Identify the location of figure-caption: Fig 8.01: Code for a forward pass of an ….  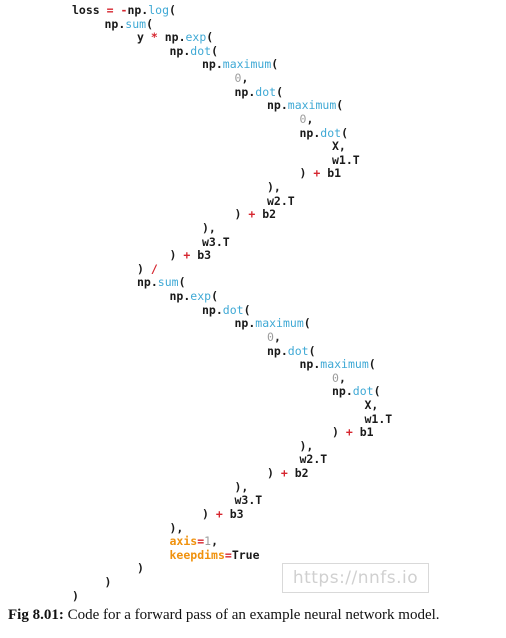
(255, 615).